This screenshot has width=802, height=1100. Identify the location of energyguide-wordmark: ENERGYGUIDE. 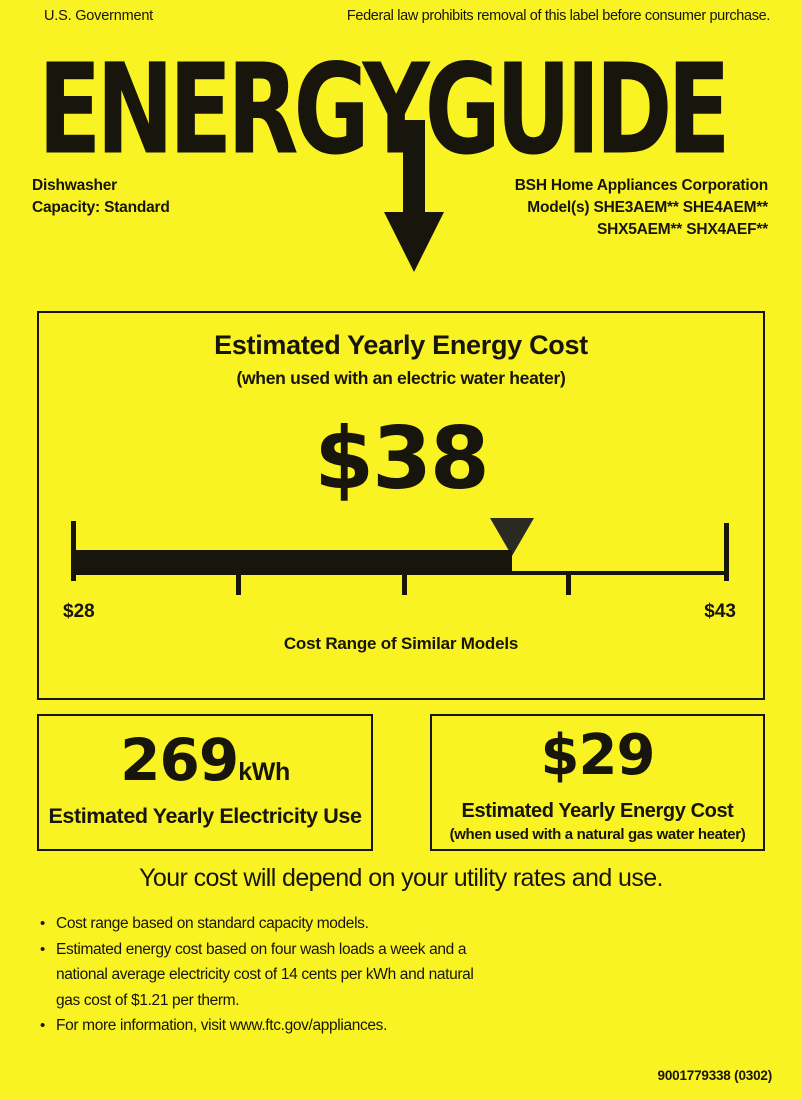
(384, 110).